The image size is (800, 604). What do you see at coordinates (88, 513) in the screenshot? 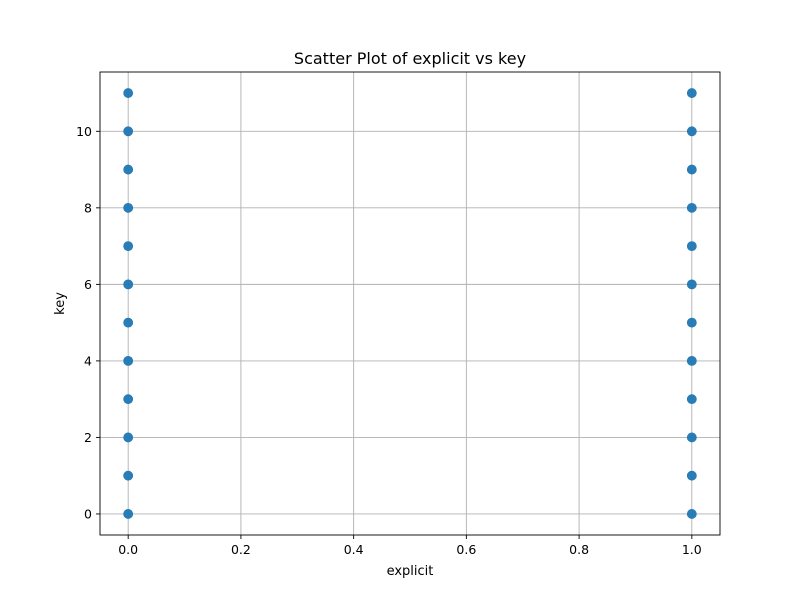
I see `y-tick-label: 0` at bounding box center [88, 513].